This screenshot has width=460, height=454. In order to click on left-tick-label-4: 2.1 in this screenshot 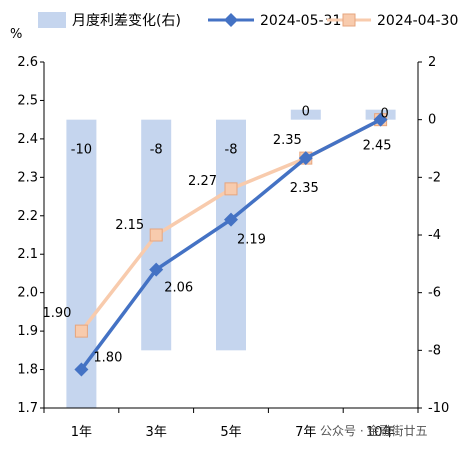, I will do `click(27, 254)`.